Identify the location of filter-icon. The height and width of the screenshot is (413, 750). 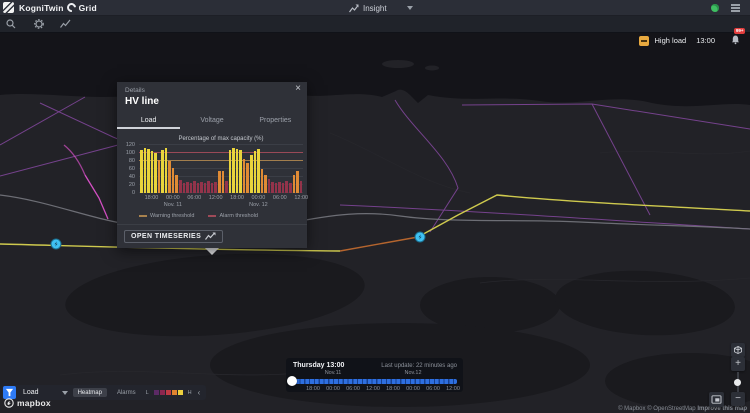
(9, 392).